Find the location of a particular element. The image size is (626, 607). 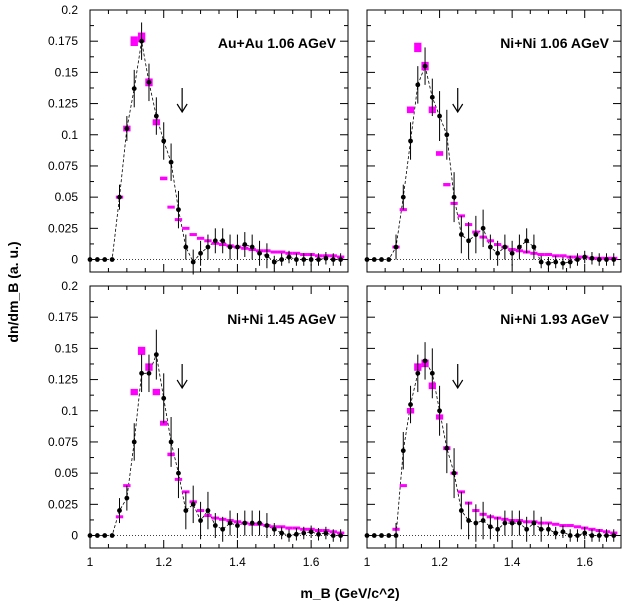

panel-label: Ni+Ni 1.06 AGeV is located at coordinates (554, 43).